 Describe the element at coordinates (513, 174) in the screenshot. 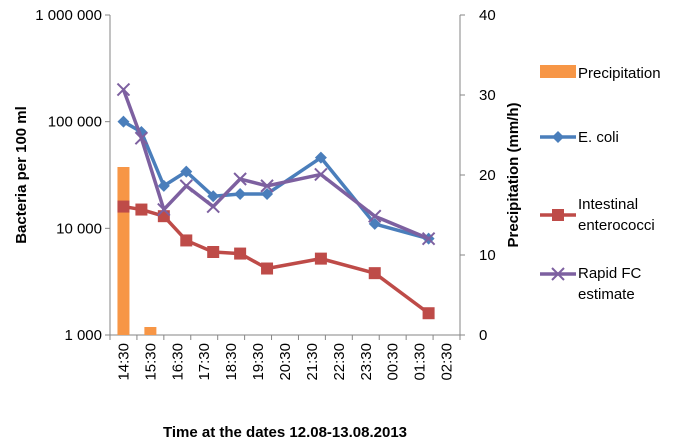

I see `y-right-axis-title: Precipitation (mm/h)` at that location.